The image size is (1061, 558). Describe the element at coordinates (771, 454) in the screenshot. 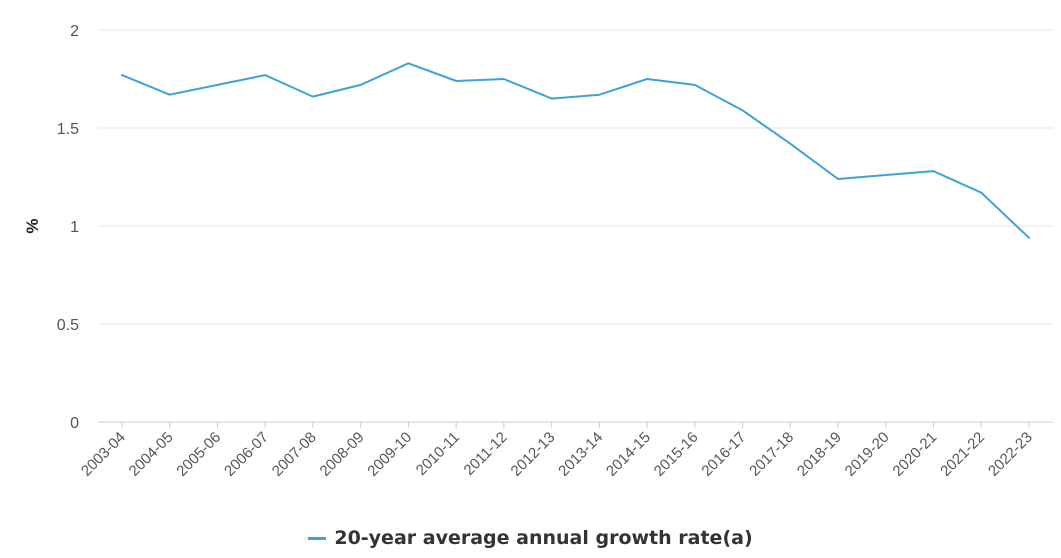

I see `x-tick-label: 2017-18` at that location.